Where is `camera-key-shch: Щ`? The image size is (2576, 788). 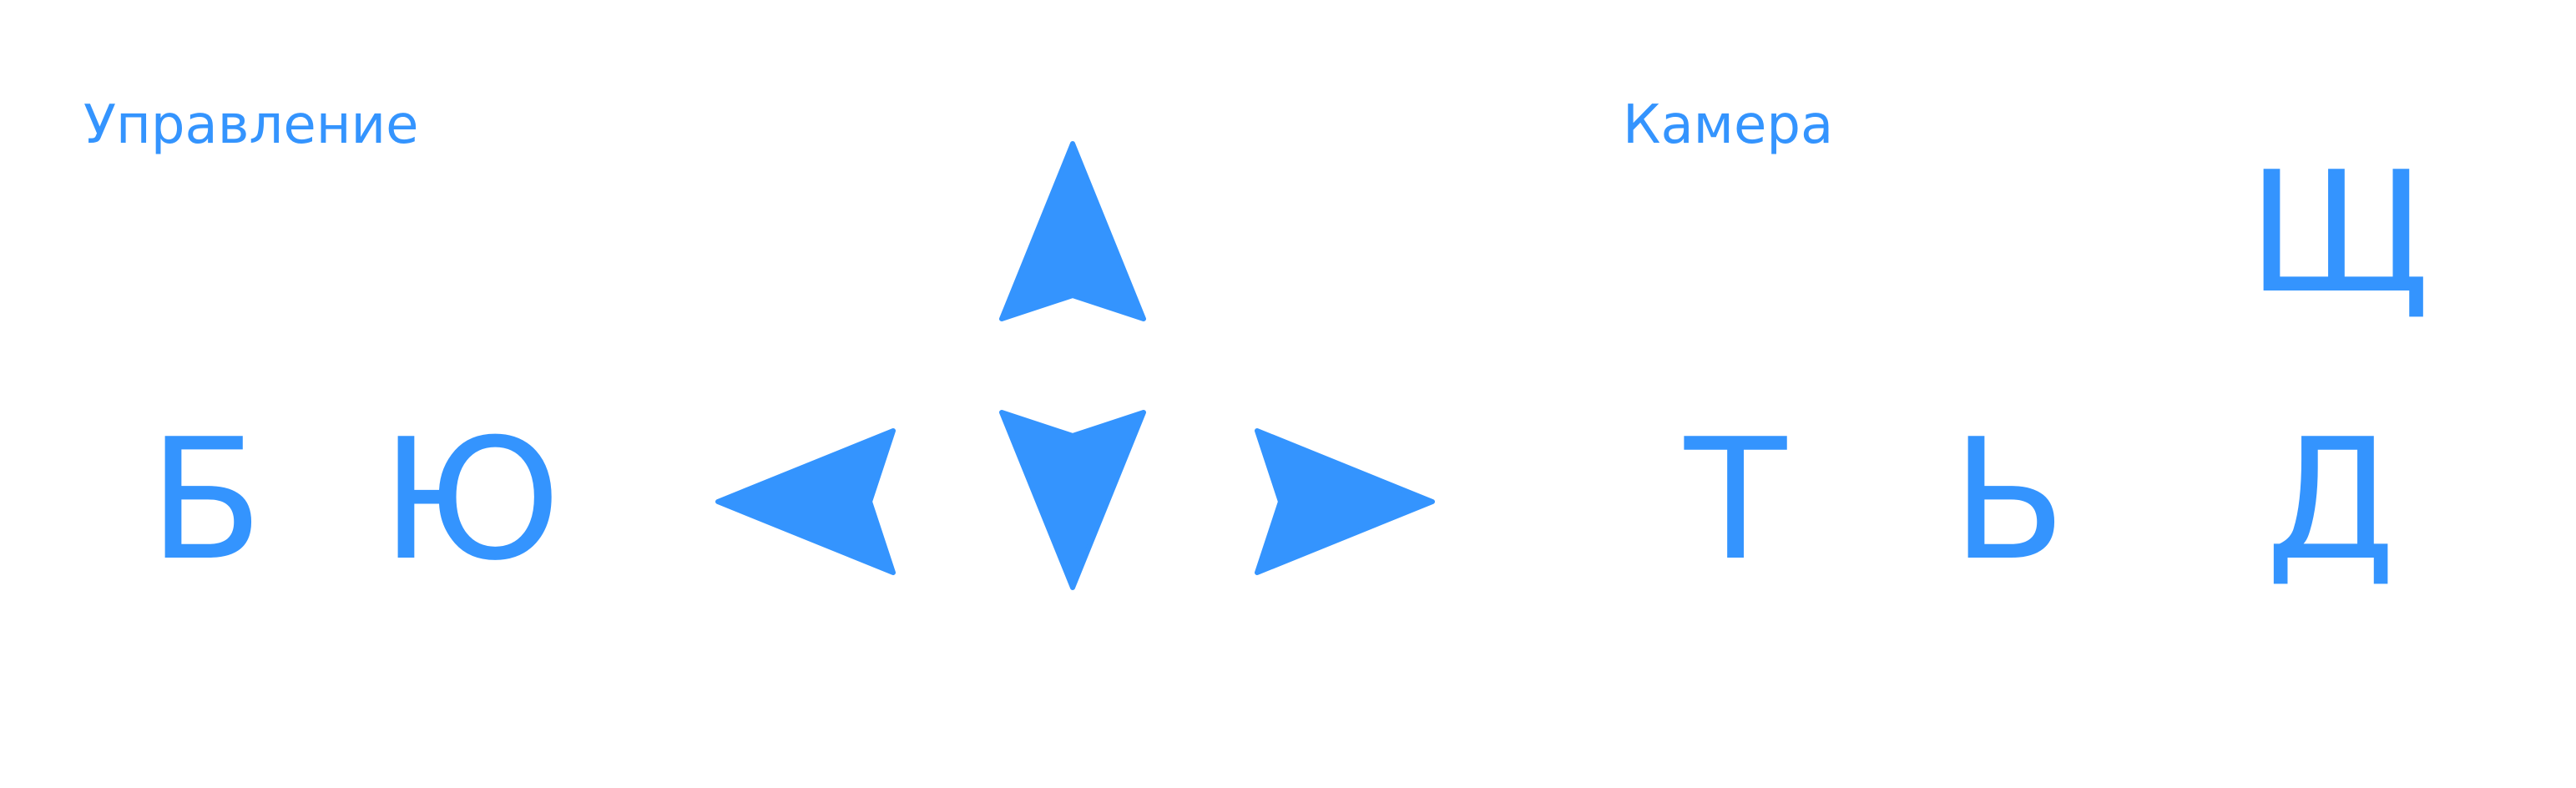 camera-key-shch: Щ is located at coordinates (2338, 233).